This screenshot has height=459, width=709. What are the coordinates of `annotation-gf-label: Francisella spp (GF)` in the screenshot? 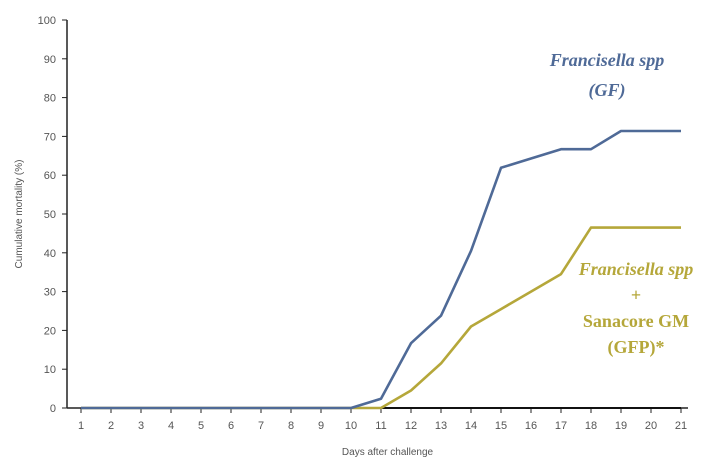 It's located at (607, 75).